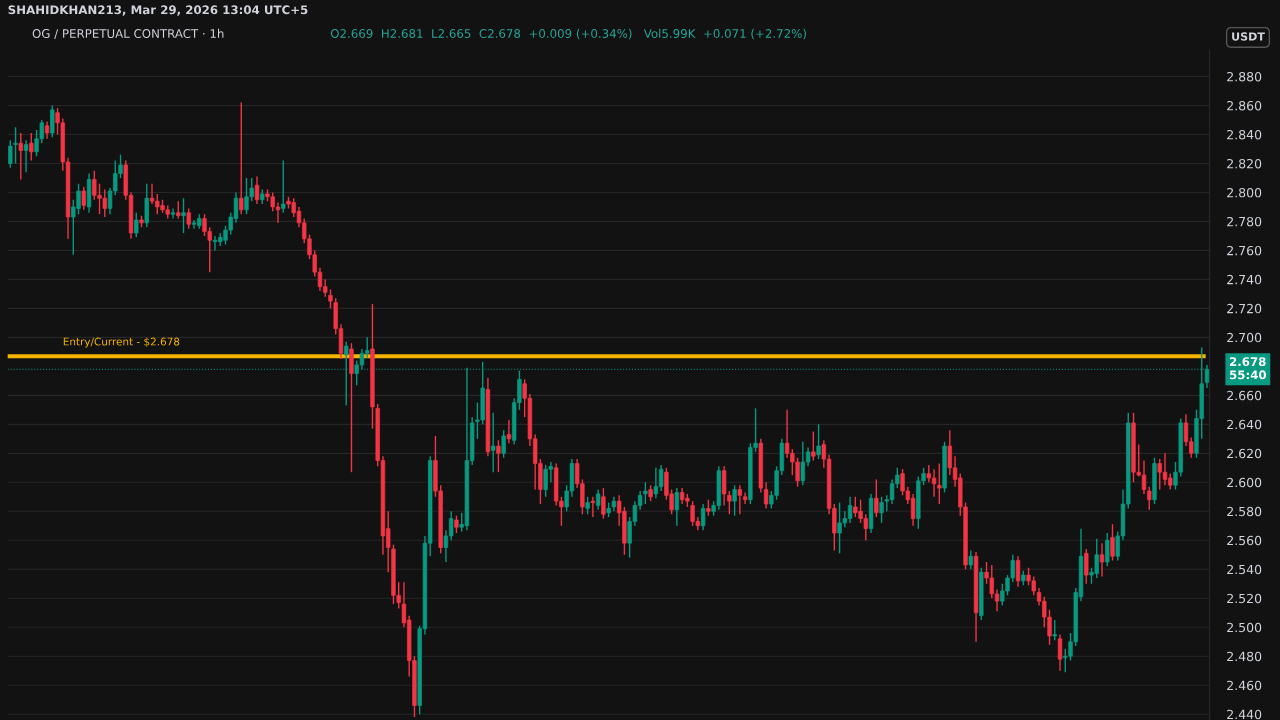  What do you see at coordinates (158, 10) in the screenshot?
I see `text: SHAHIDKHAN213, Mar 29, 2026 13:04 UTC+5` at bounding box center [158, 10].